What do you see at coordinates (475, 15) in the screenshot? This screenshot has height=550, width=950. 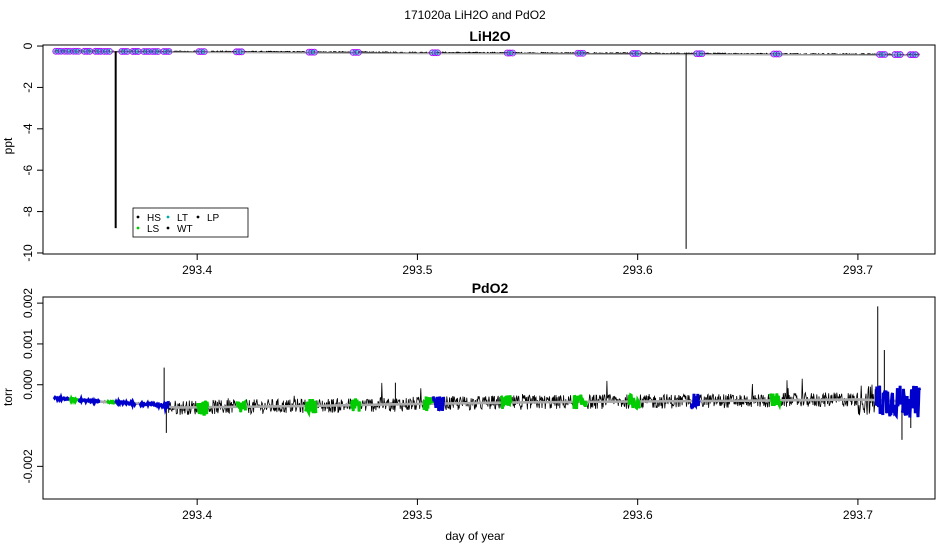 I see `figure-title: 171020a LiH2O and PdO2` at bounding box center [475, 15].